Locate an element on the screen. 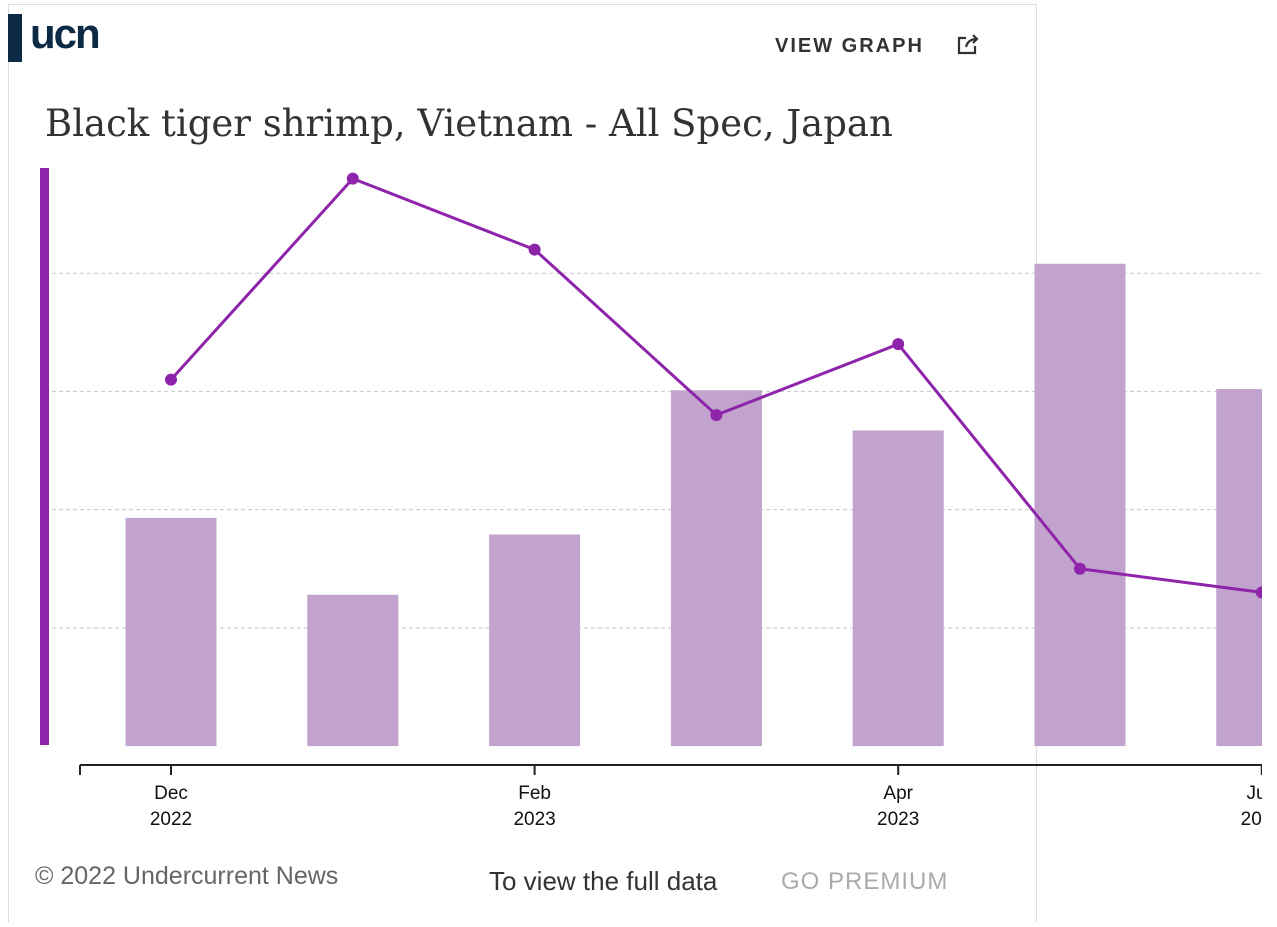 The width and height of the screenshot is (1277, 927). prompt: To view the full data is located at coordinates (603, 881).